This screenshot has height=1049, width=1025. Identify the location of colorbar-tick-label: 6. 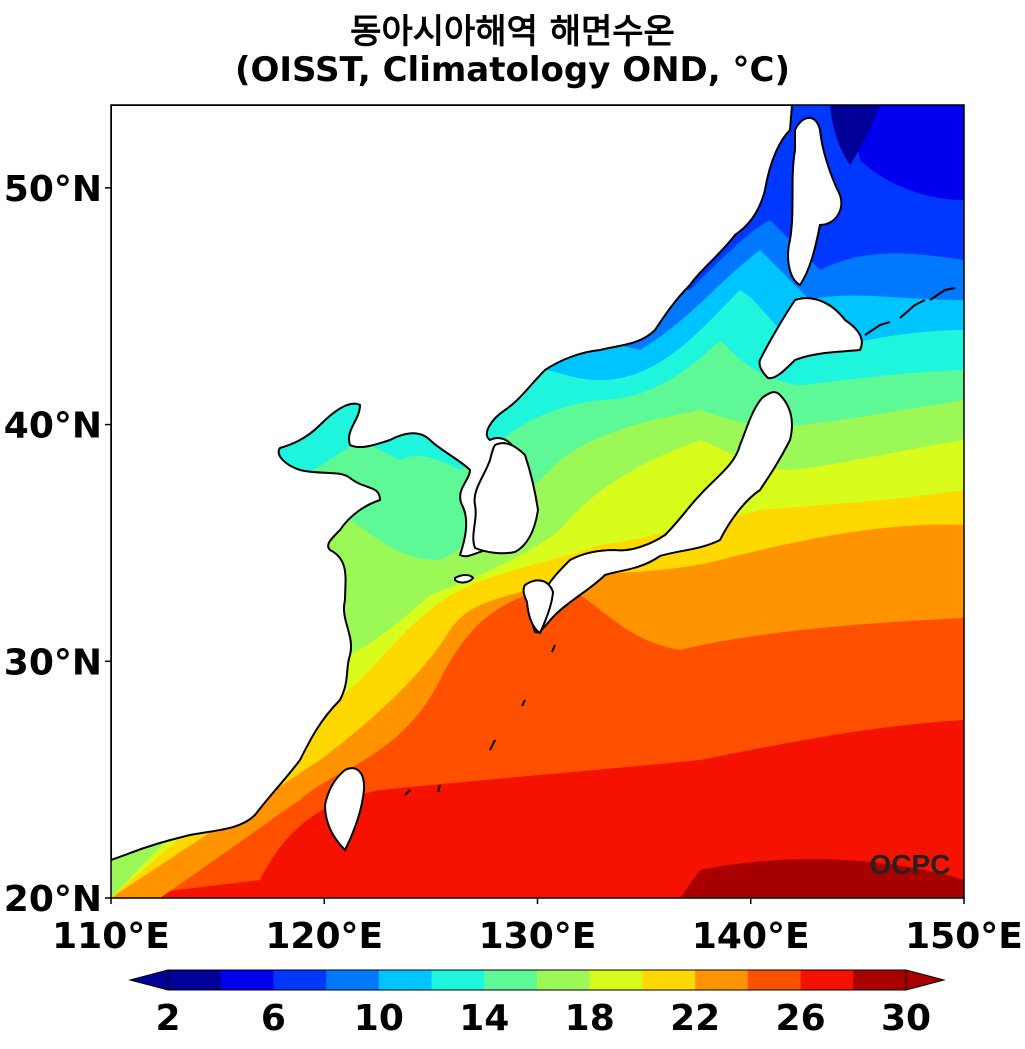
(273, 1018).